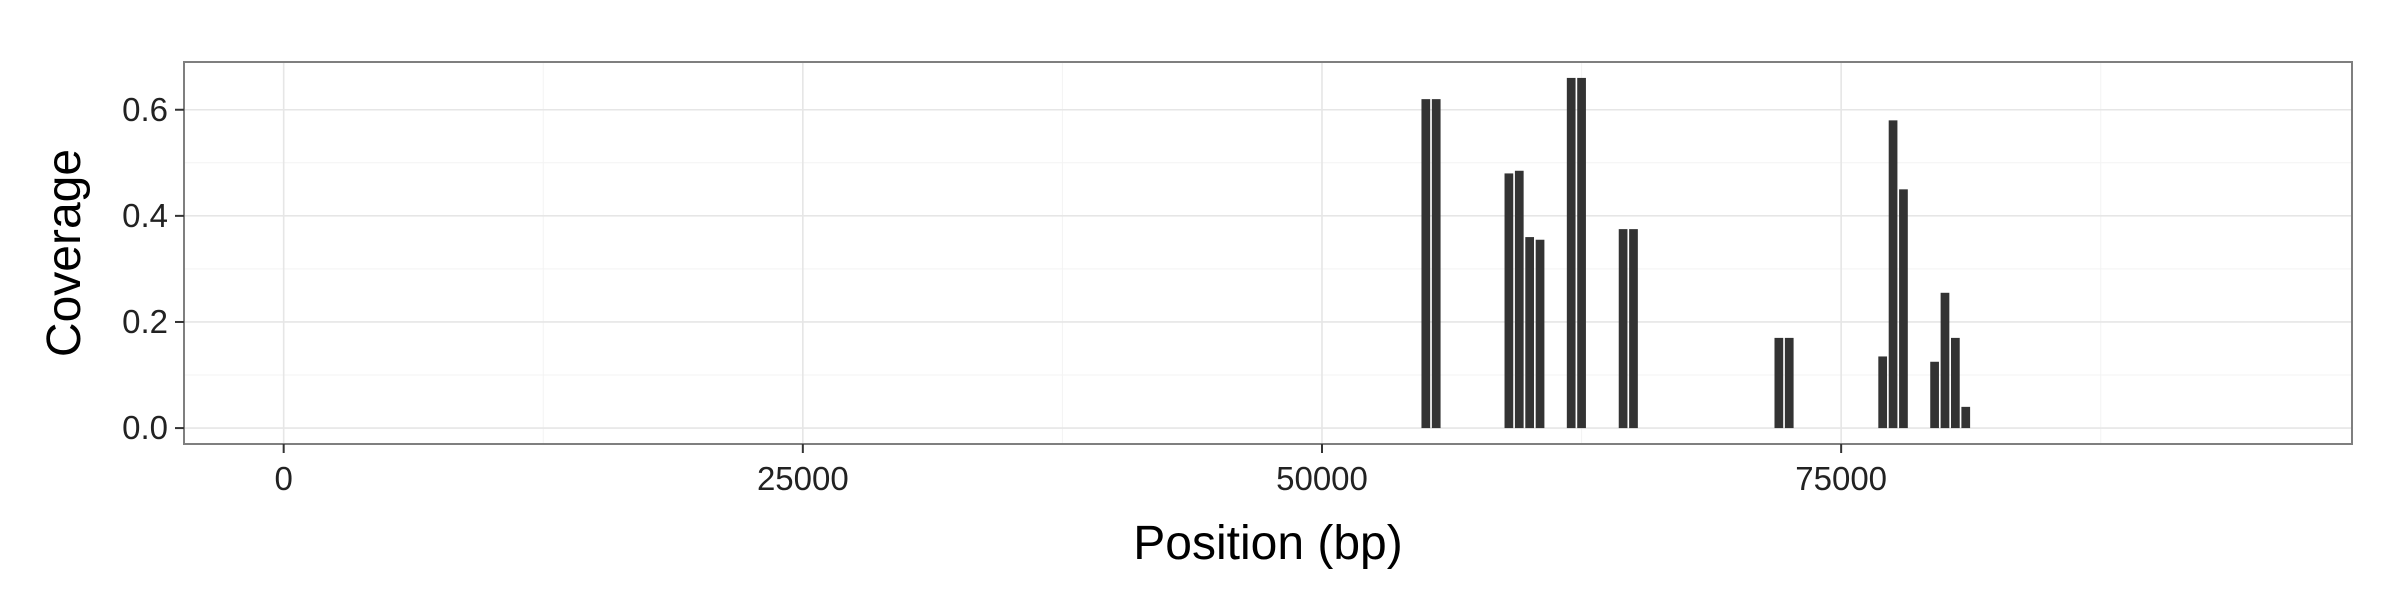 This screenshot has height=600, width=2400. I want to click on y-axis-title: Coverage, so click(64, 253).